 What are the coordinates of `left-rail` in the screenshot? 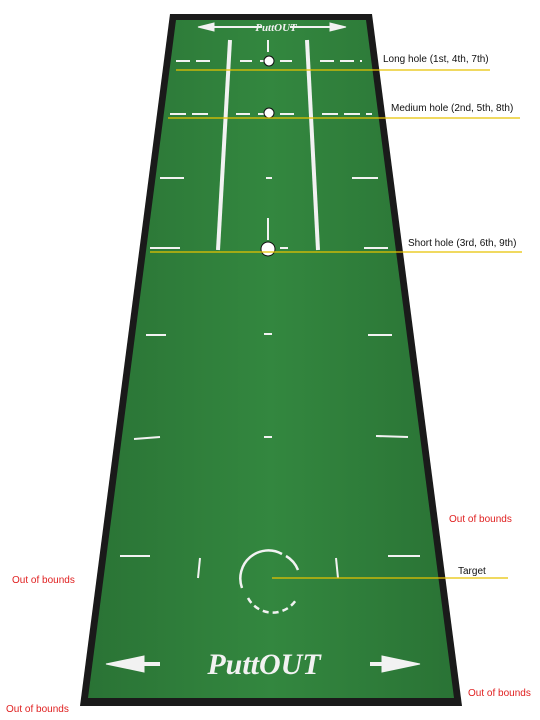 It's located at (224, 145).